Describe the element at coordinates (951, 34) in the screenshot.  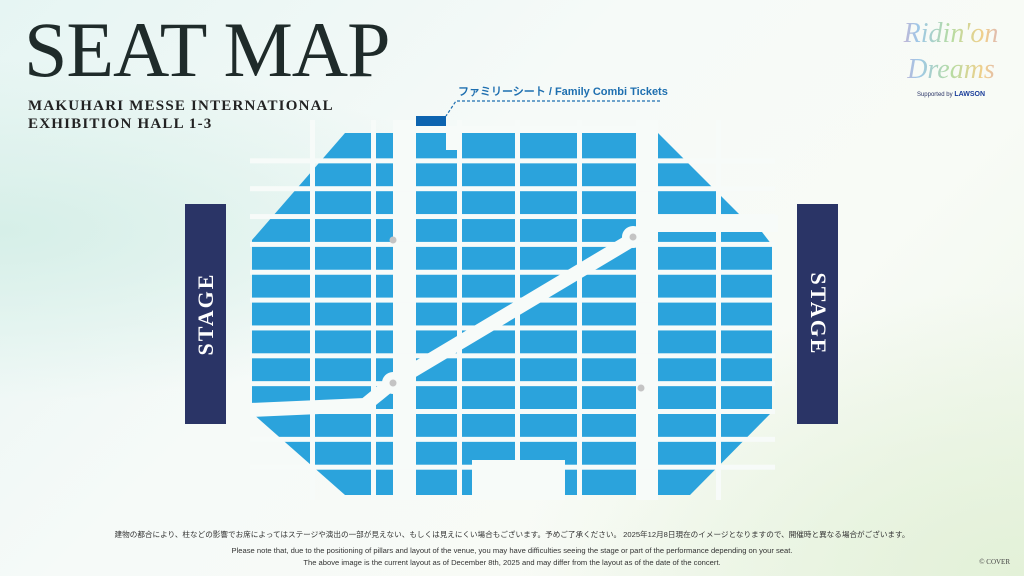
I see `logo-line1: Ridin'on` at that location.